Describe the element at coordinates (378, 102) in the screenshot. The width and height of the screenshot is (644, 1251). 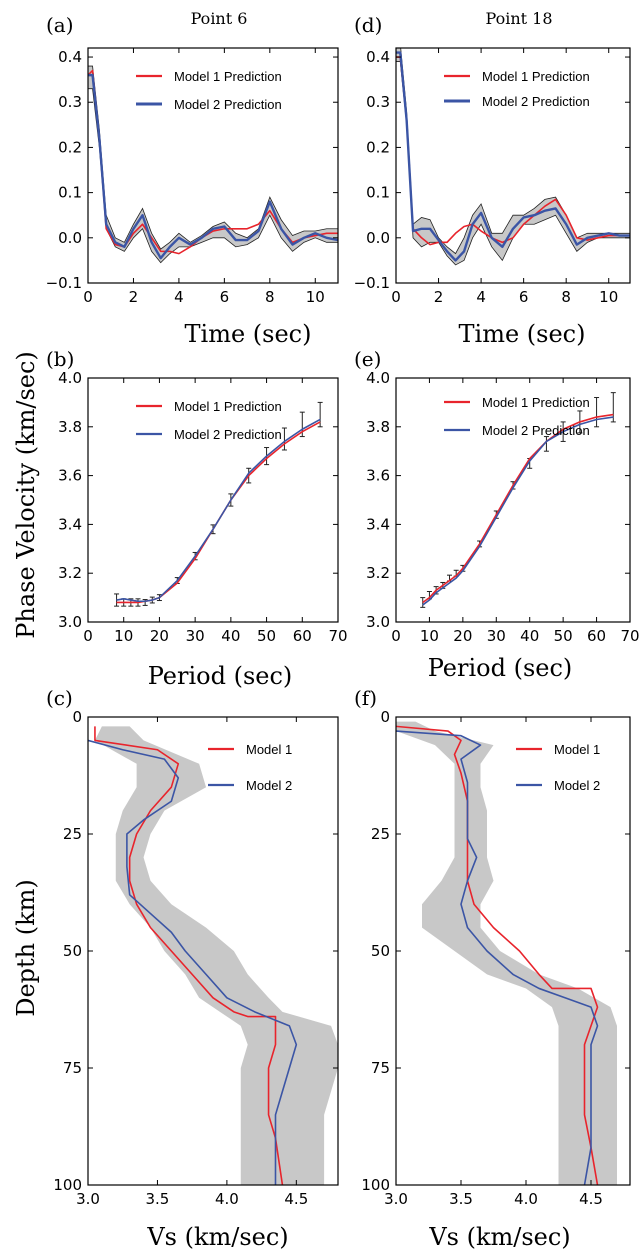
I see `y-tick-label: 0.3` at that location.